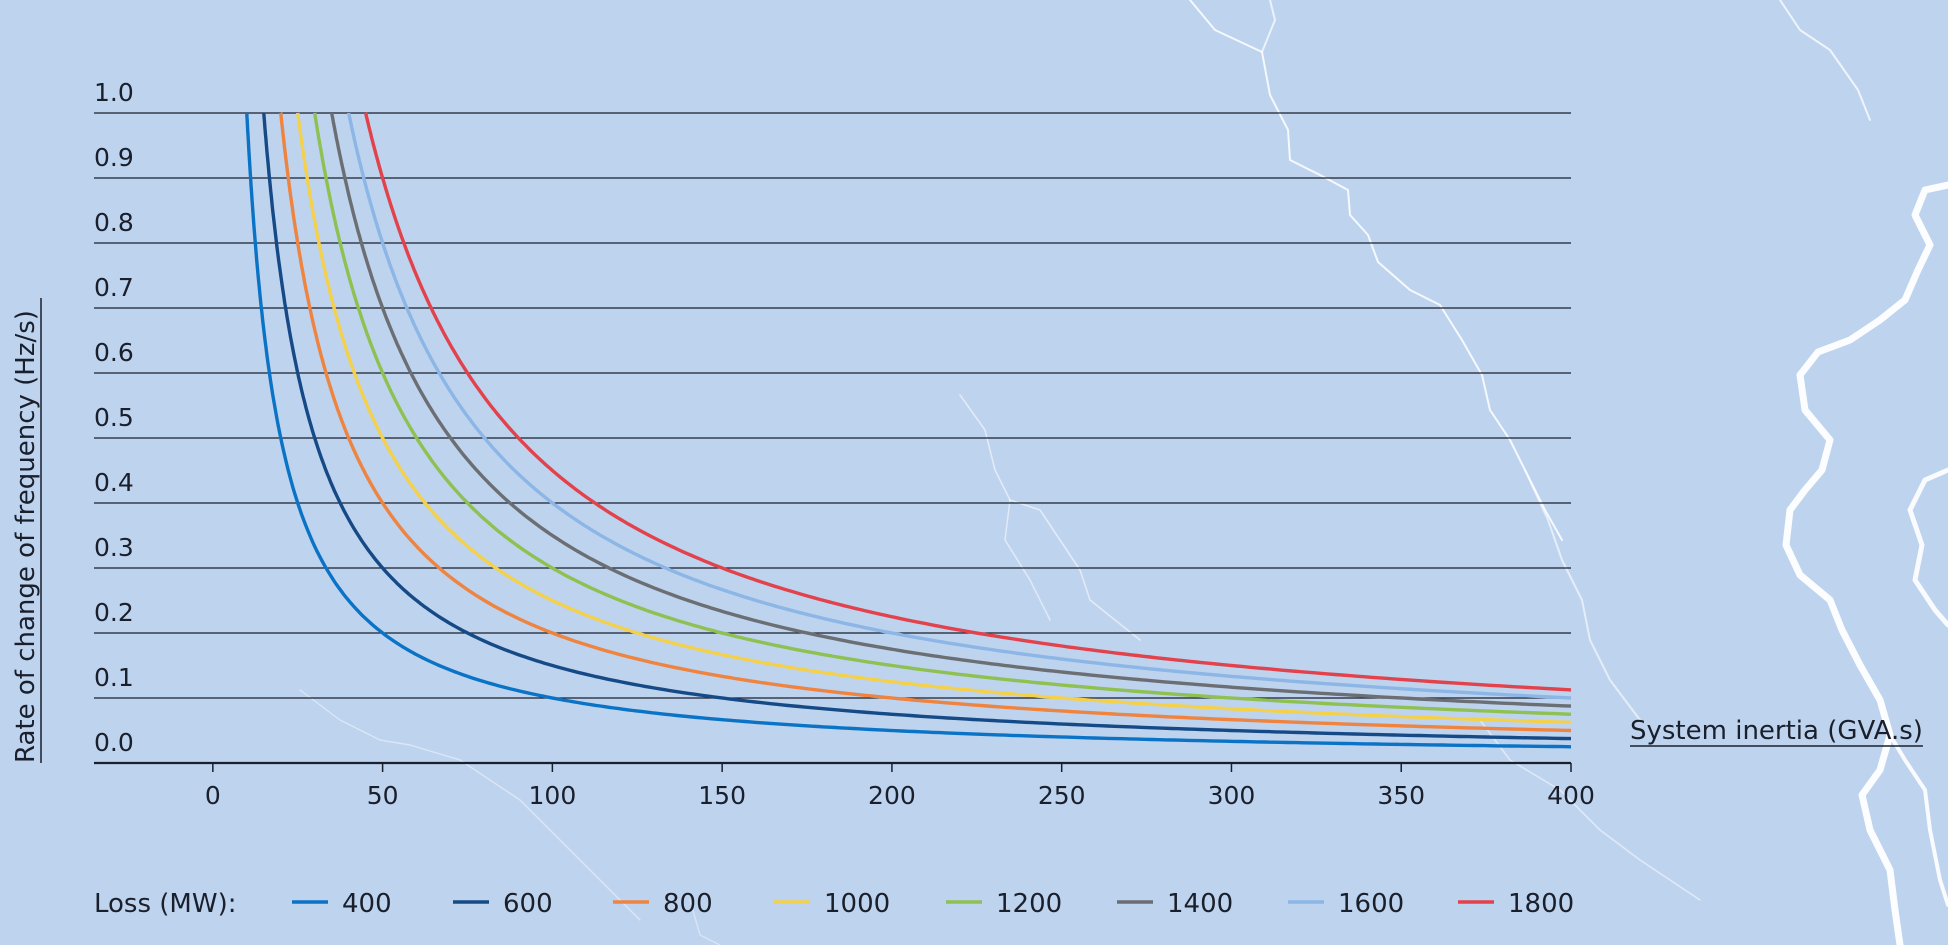 The width and height of the screenshot is (1948, 945). Describe the element at coordinates (114, 547) in the screenshot. I see `y-tick-label: 0.3` at that location.